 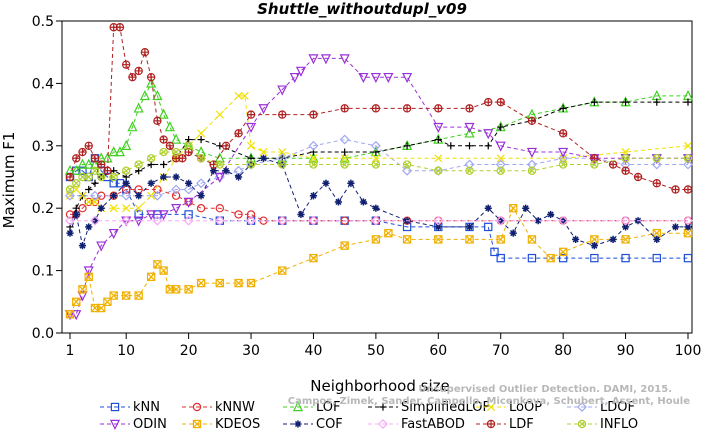 What do you see at coordinates (312, 407) in the screenshot?
I see `legend-item-lof: LOF` at bounding box center [312, 407].